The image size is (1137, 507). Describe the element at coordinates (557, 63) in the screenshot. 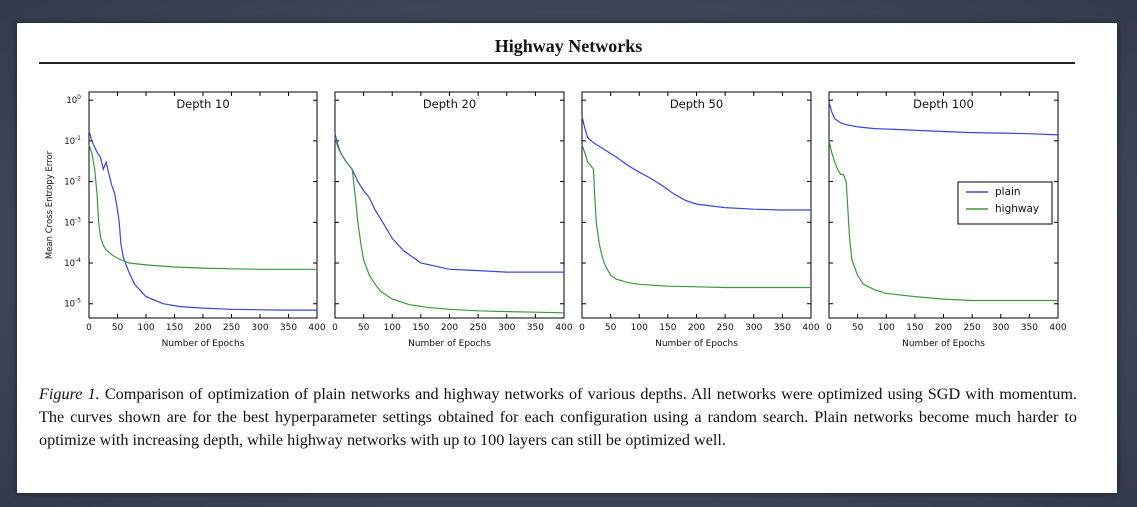

I see `header-rule` at that location.